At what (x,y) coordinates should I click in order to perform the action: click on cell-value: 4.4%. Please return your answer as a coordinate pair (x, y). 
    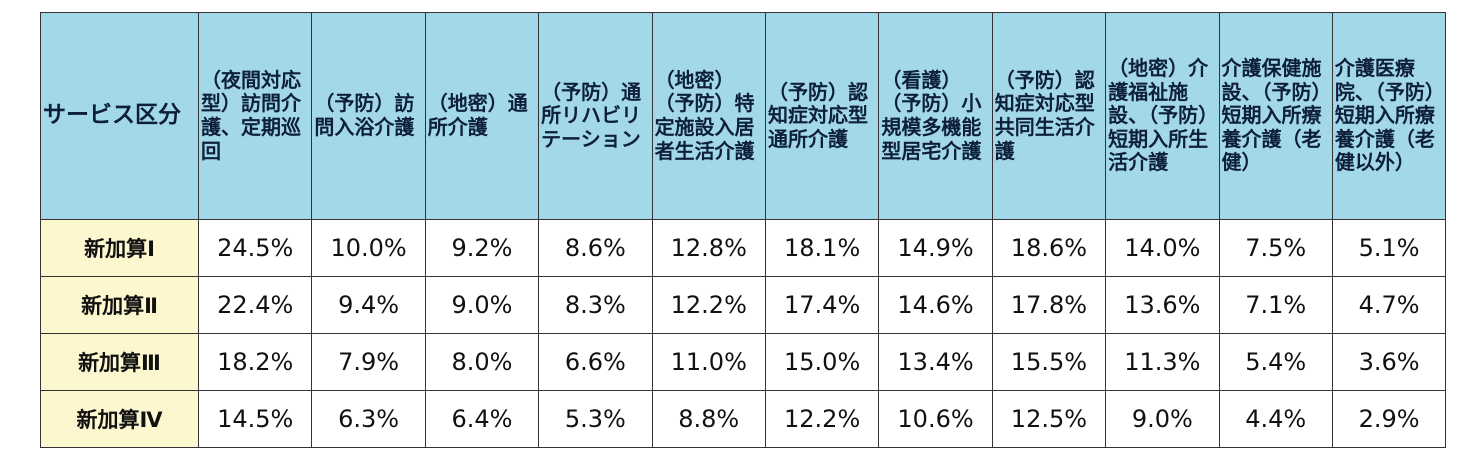
    Looking at the image, I should click on (1275, 419).